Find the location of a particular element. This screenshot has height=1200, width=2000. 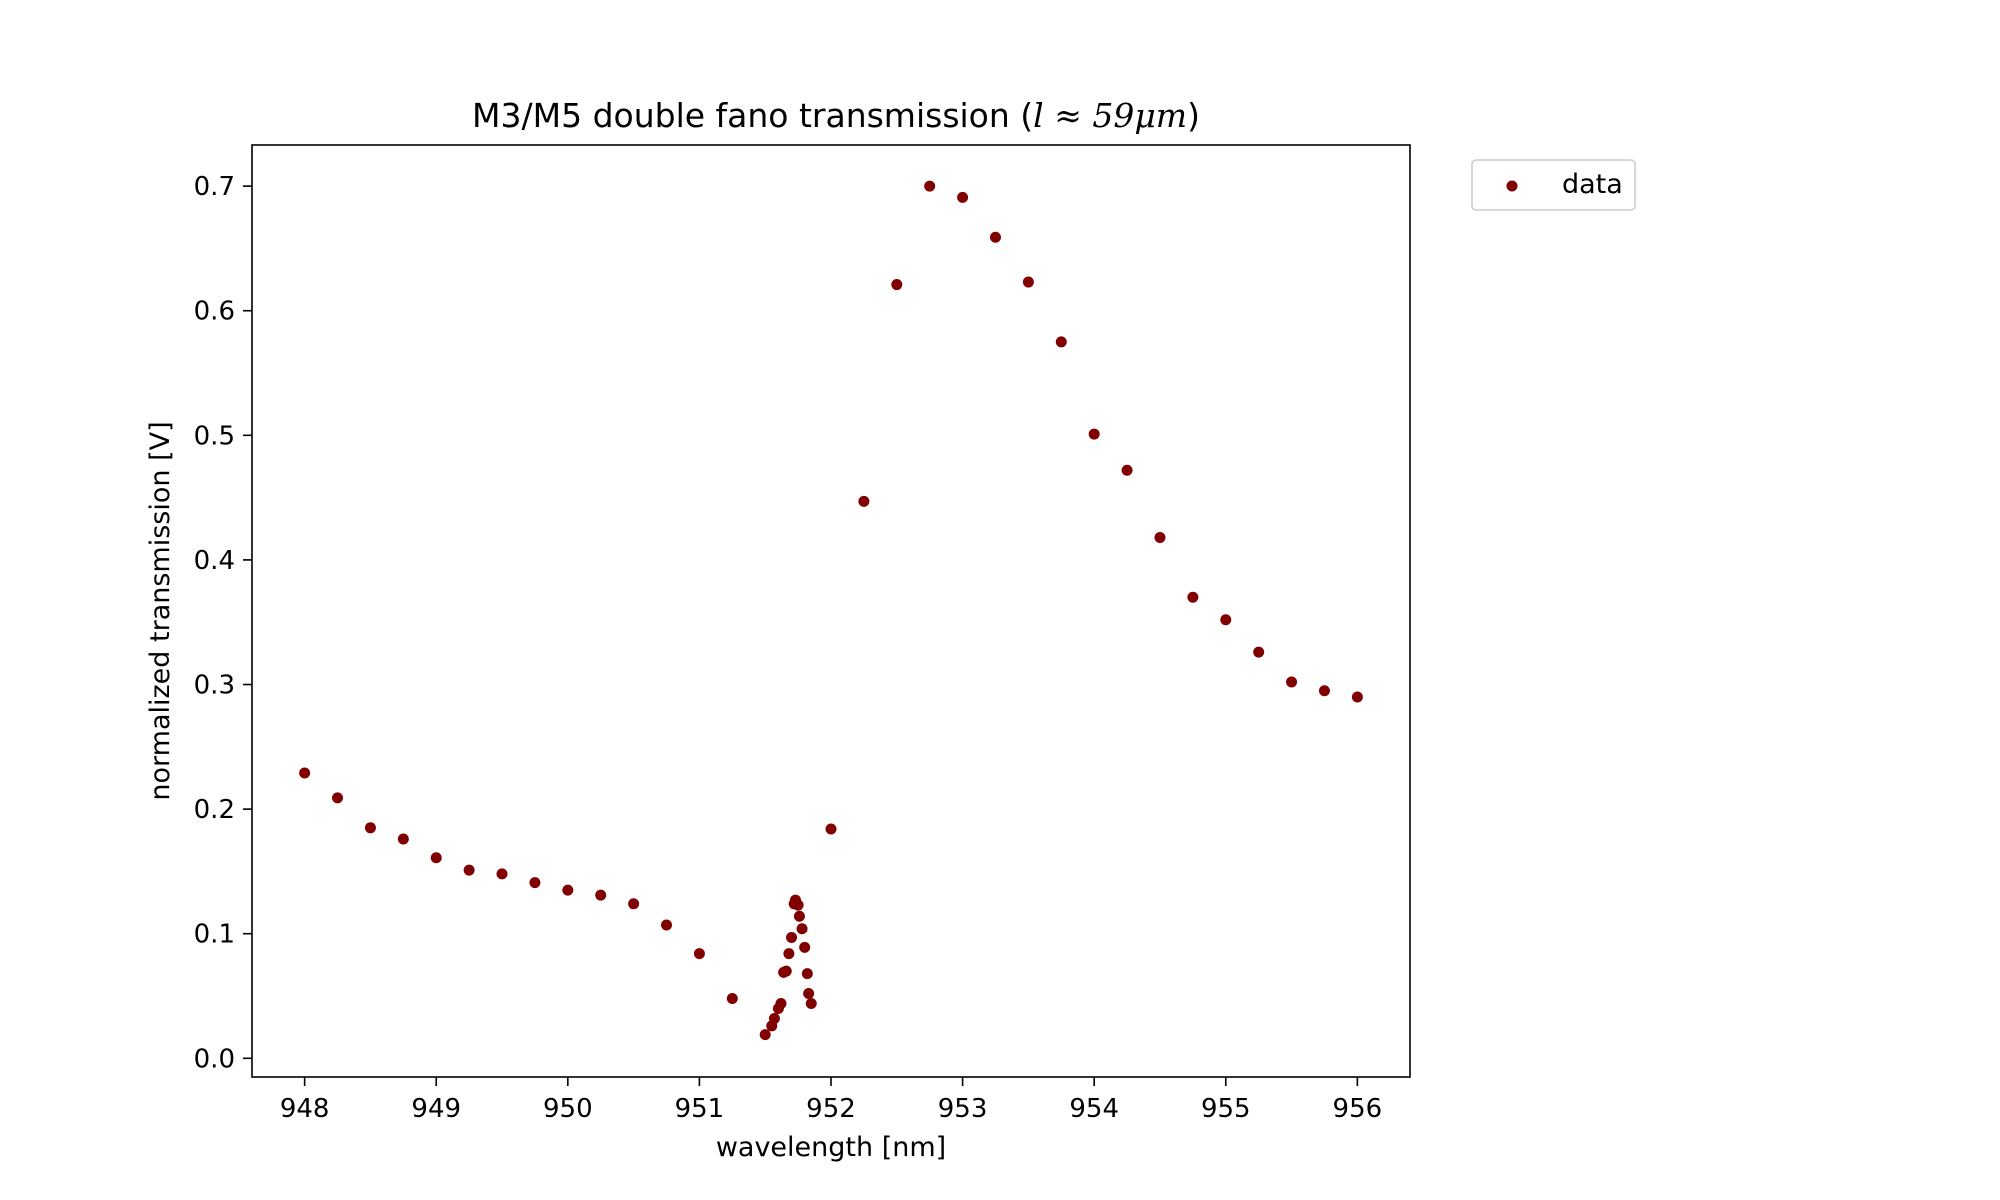

x-axis-ticks: 948 949 950 951 952 953 954 955 956 is located at coordinates (831, 1100).